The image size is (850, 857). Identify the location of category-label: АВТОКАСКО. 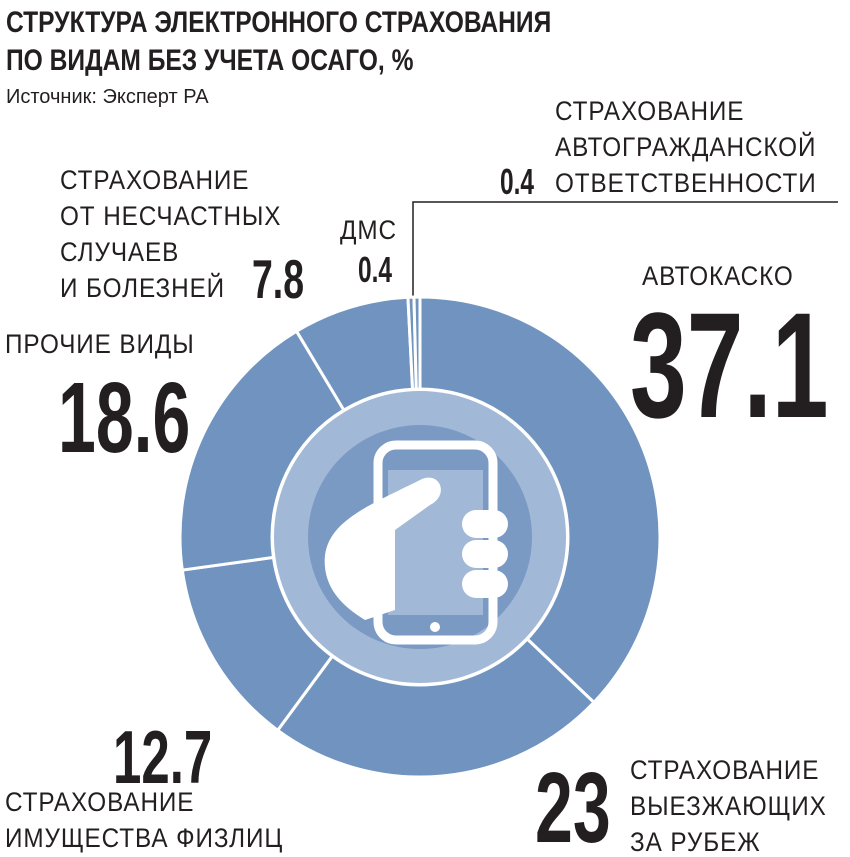
(718, 276).